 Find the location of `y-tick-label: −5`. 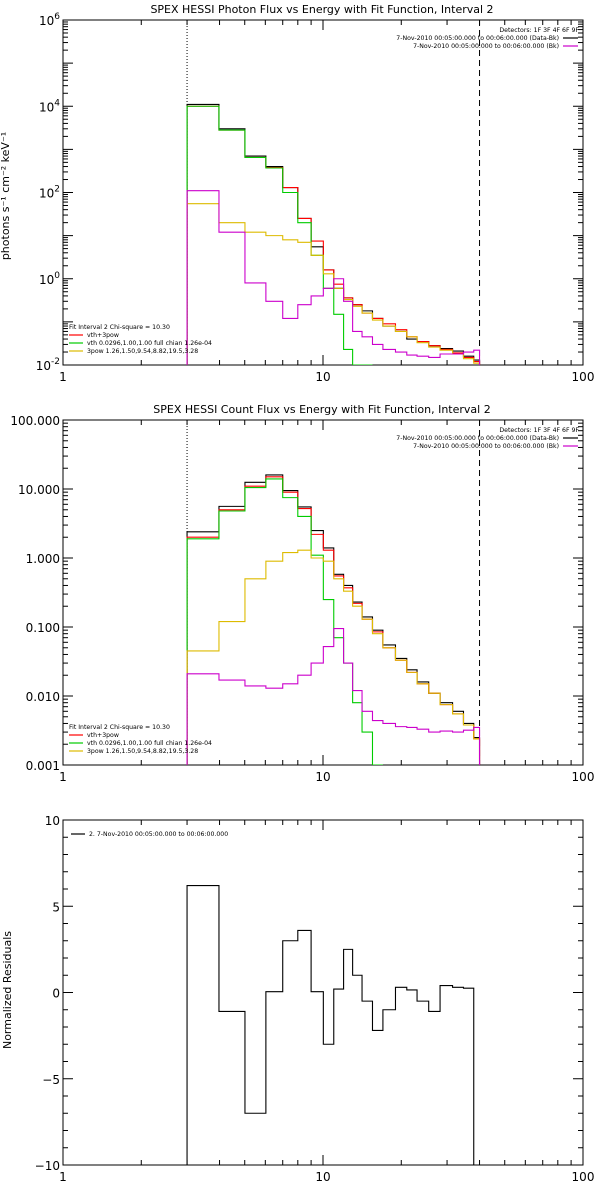

y-tick-label: −5 is located at coordinates (51, 1080).